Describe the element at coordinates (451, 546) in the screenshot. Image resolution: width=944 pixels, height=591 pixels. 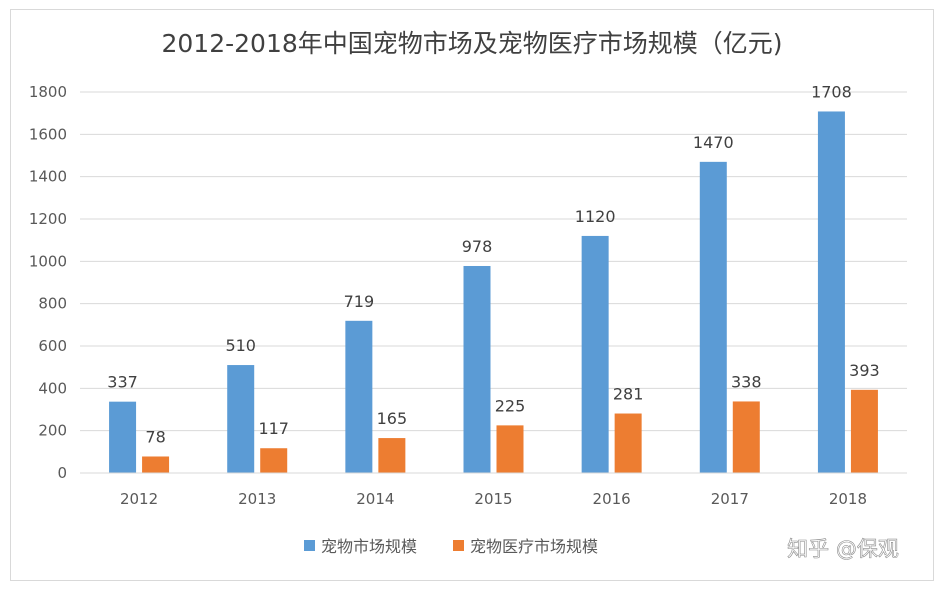
I see `legend: 宠物市场规模 宠物医疗市场规模` at that location.